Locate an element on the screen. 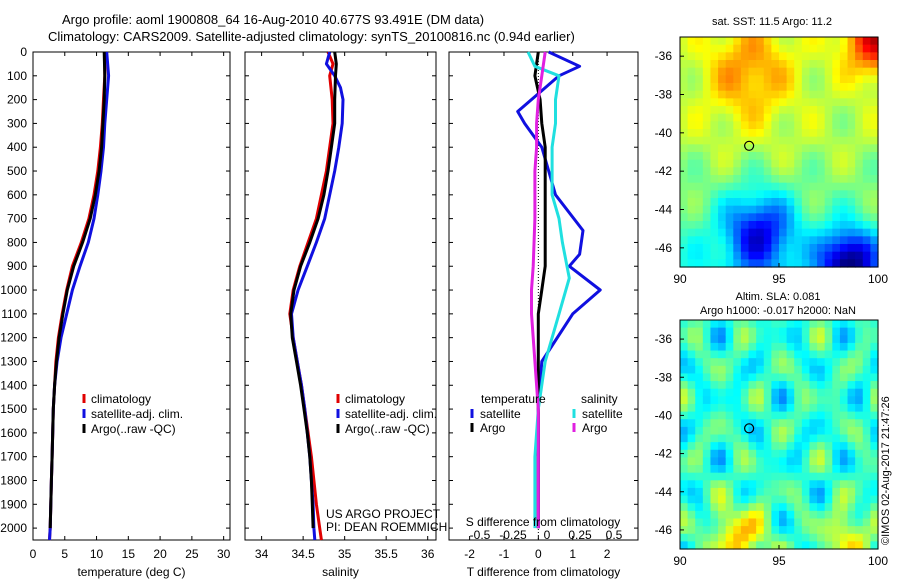  x-tick-label: 30 is located at coordinates (224, 554).